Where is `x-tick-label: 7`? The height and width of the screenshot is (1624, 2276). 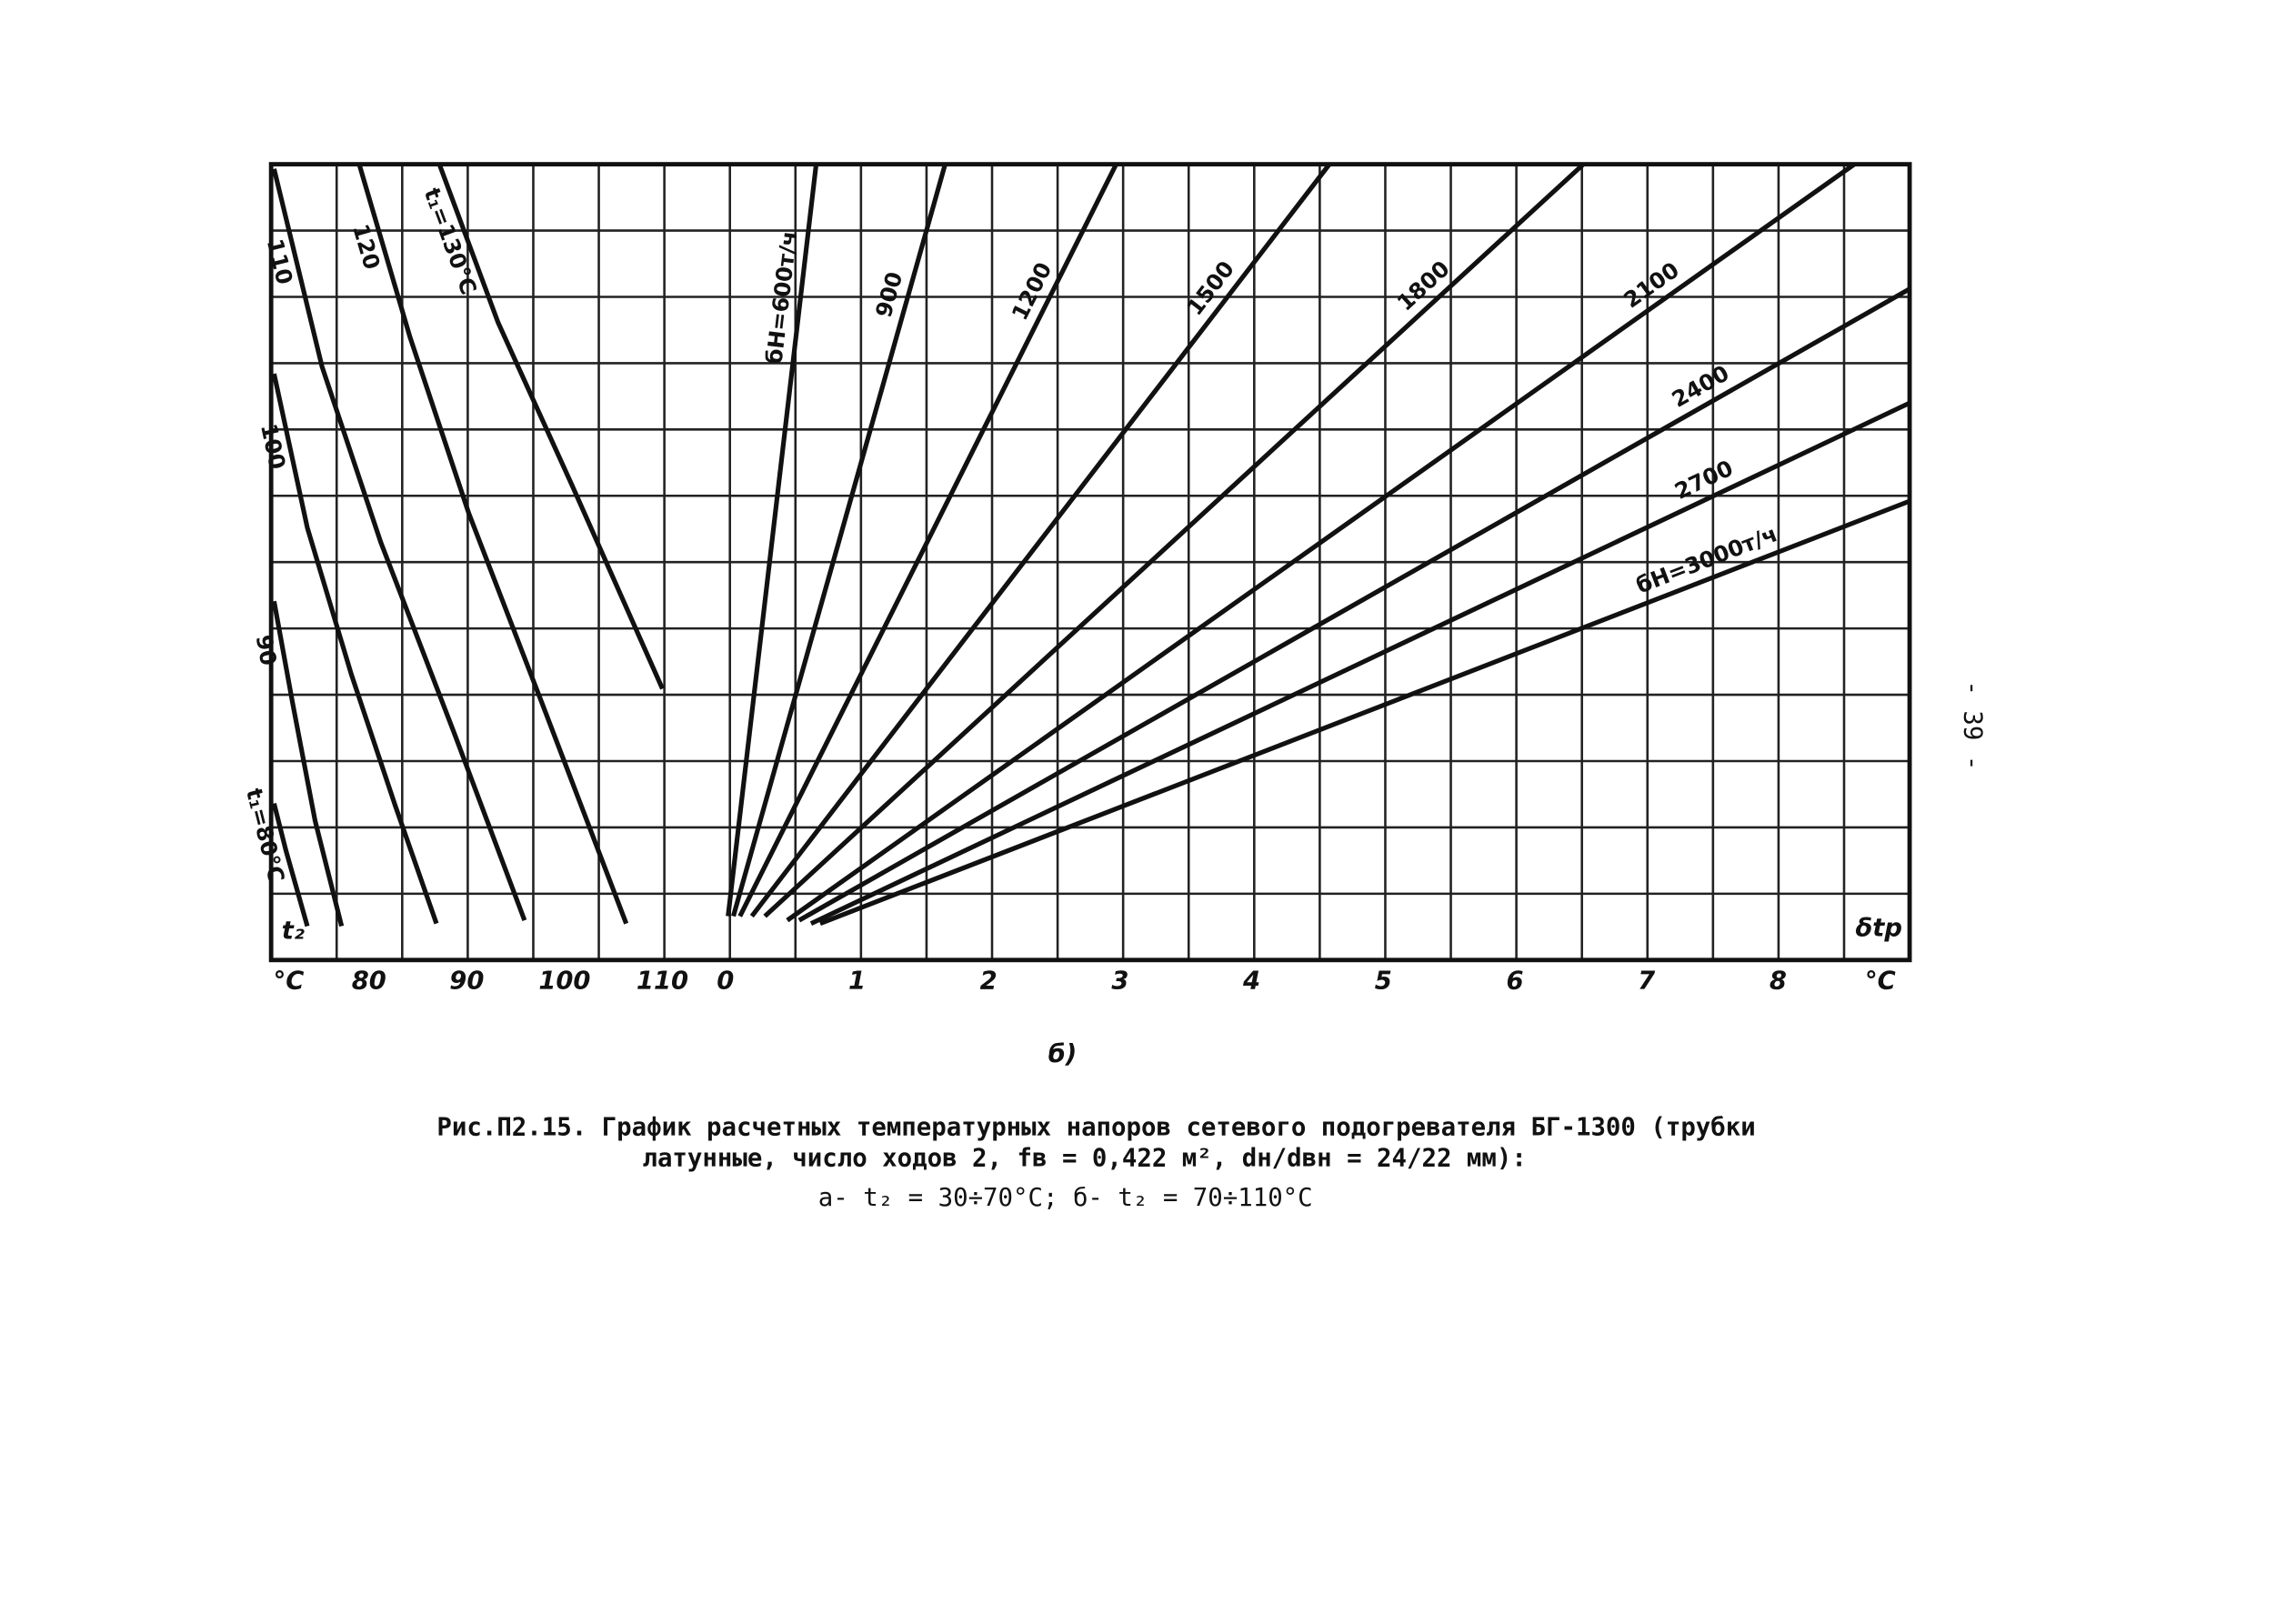
x-tick-label: 7 is located at coordinates (1646, 981).